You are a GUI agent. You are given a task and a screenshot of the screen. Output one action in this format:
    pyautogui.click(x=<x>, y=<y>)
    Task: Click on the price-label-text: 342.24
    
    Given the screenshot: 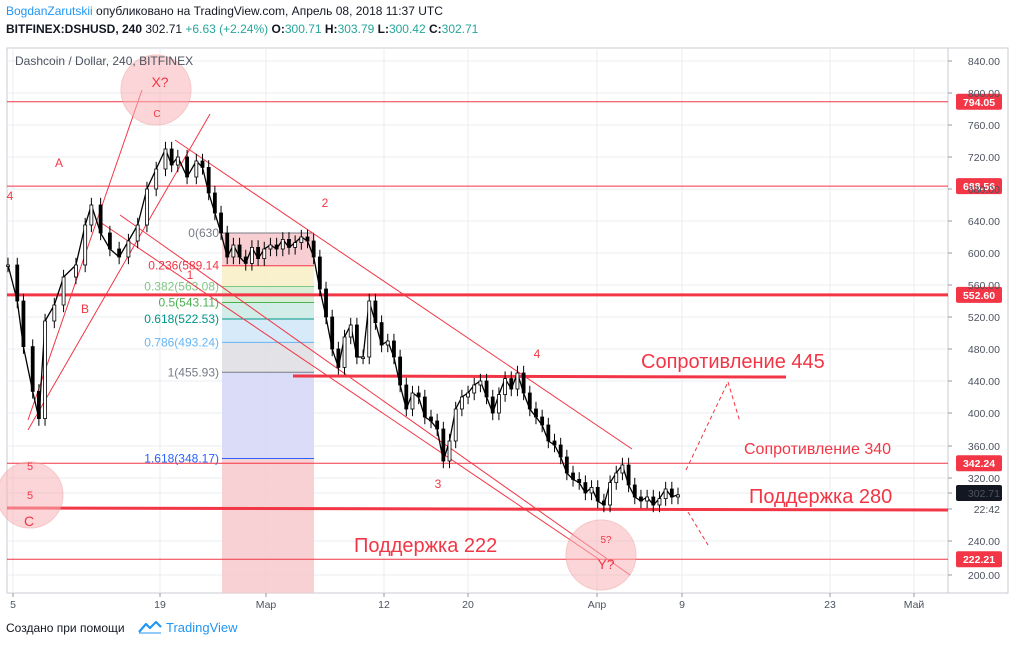 What is the action you would take?
    pyautogui.click(x=979, y=464)
    